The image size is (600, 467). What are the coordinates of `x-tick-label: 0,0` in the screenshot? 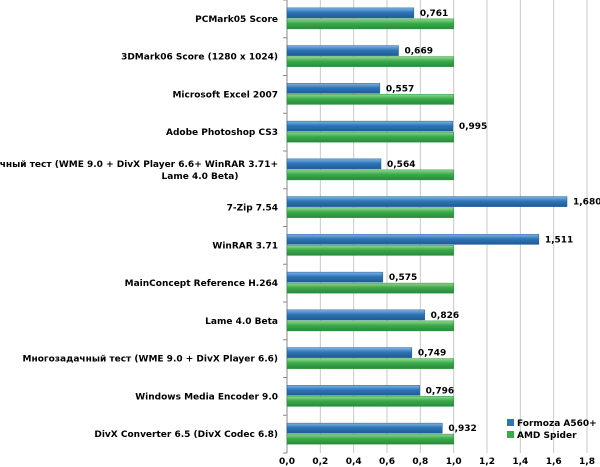 It's located at (287, 462).